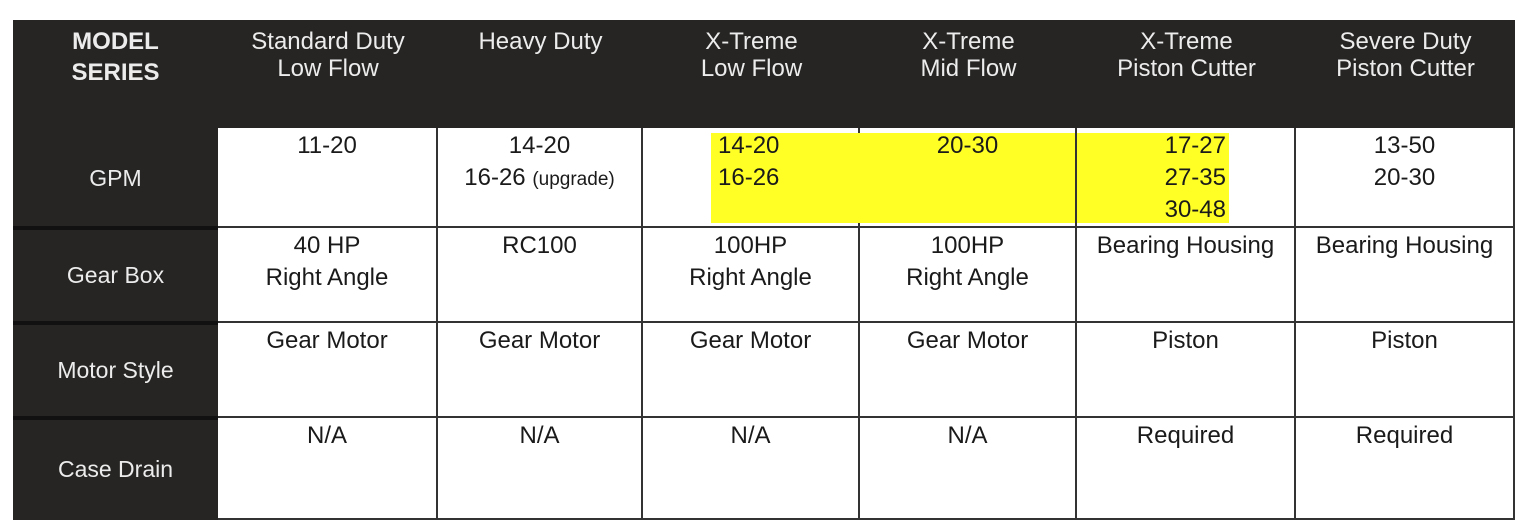  What do you see at coordinates (328, 178) in the screenshot?
I see `table-cell: 11-20` at bounding box center [328, 178].